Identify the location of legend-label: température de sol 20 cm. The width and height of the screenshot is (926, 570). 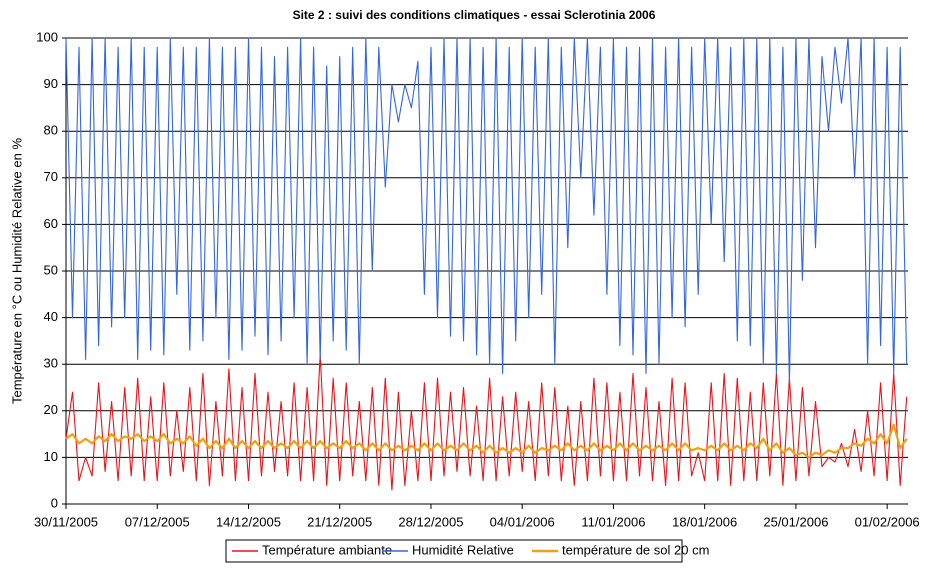
(635, 549).